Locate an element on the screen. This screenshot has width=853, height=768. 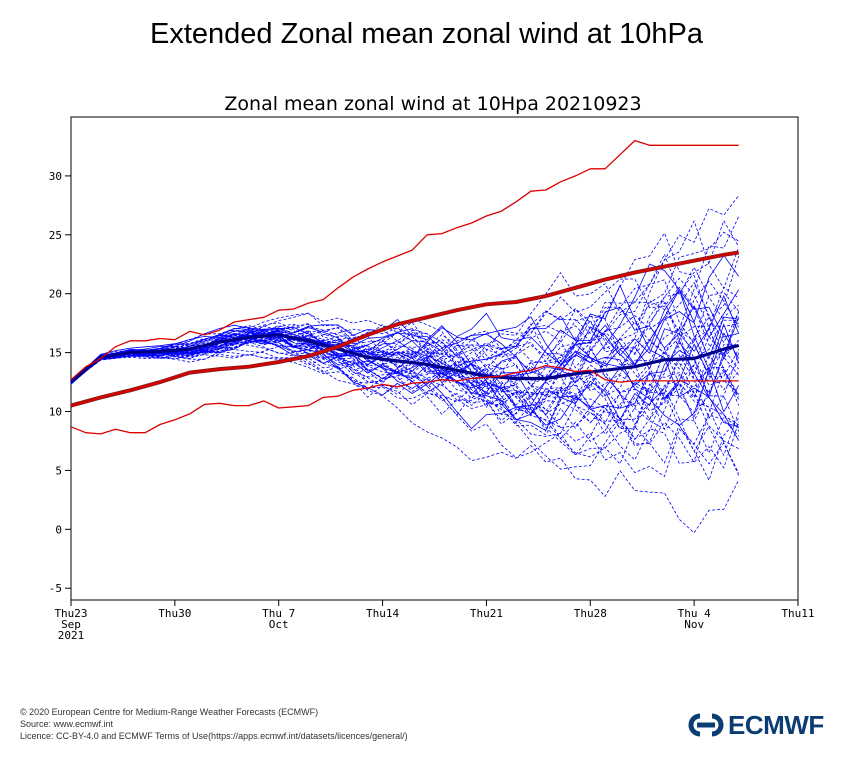
x-tick-label: Thu30 is located at coordinates (174, 613).